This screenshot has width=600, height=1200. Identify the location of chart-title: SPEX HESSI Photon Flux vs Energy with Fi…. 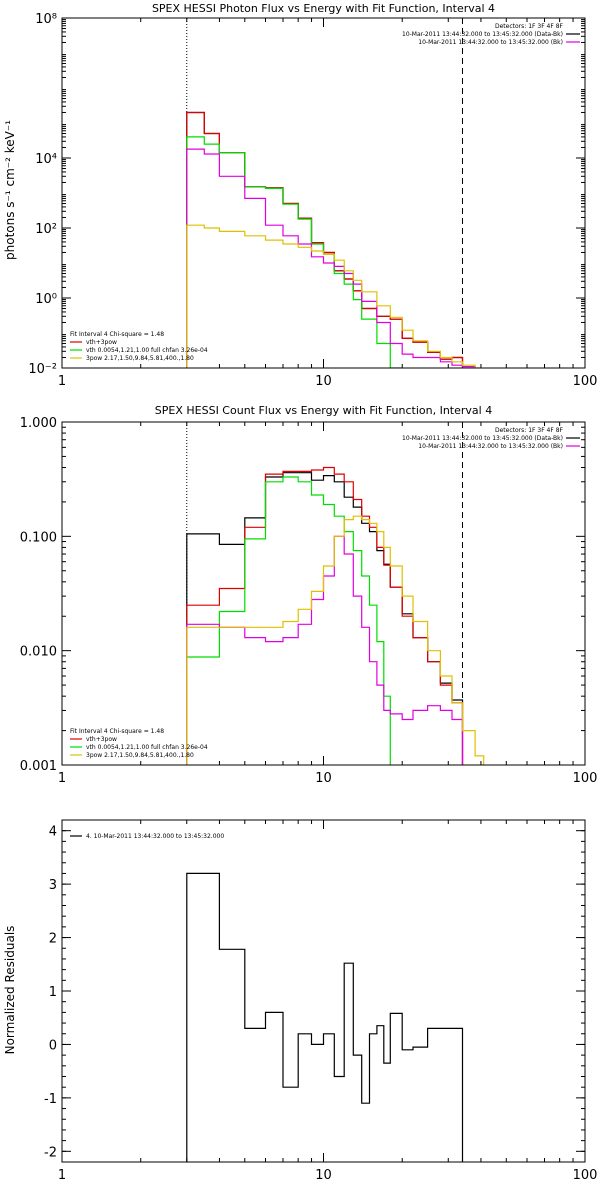
(323, 8).